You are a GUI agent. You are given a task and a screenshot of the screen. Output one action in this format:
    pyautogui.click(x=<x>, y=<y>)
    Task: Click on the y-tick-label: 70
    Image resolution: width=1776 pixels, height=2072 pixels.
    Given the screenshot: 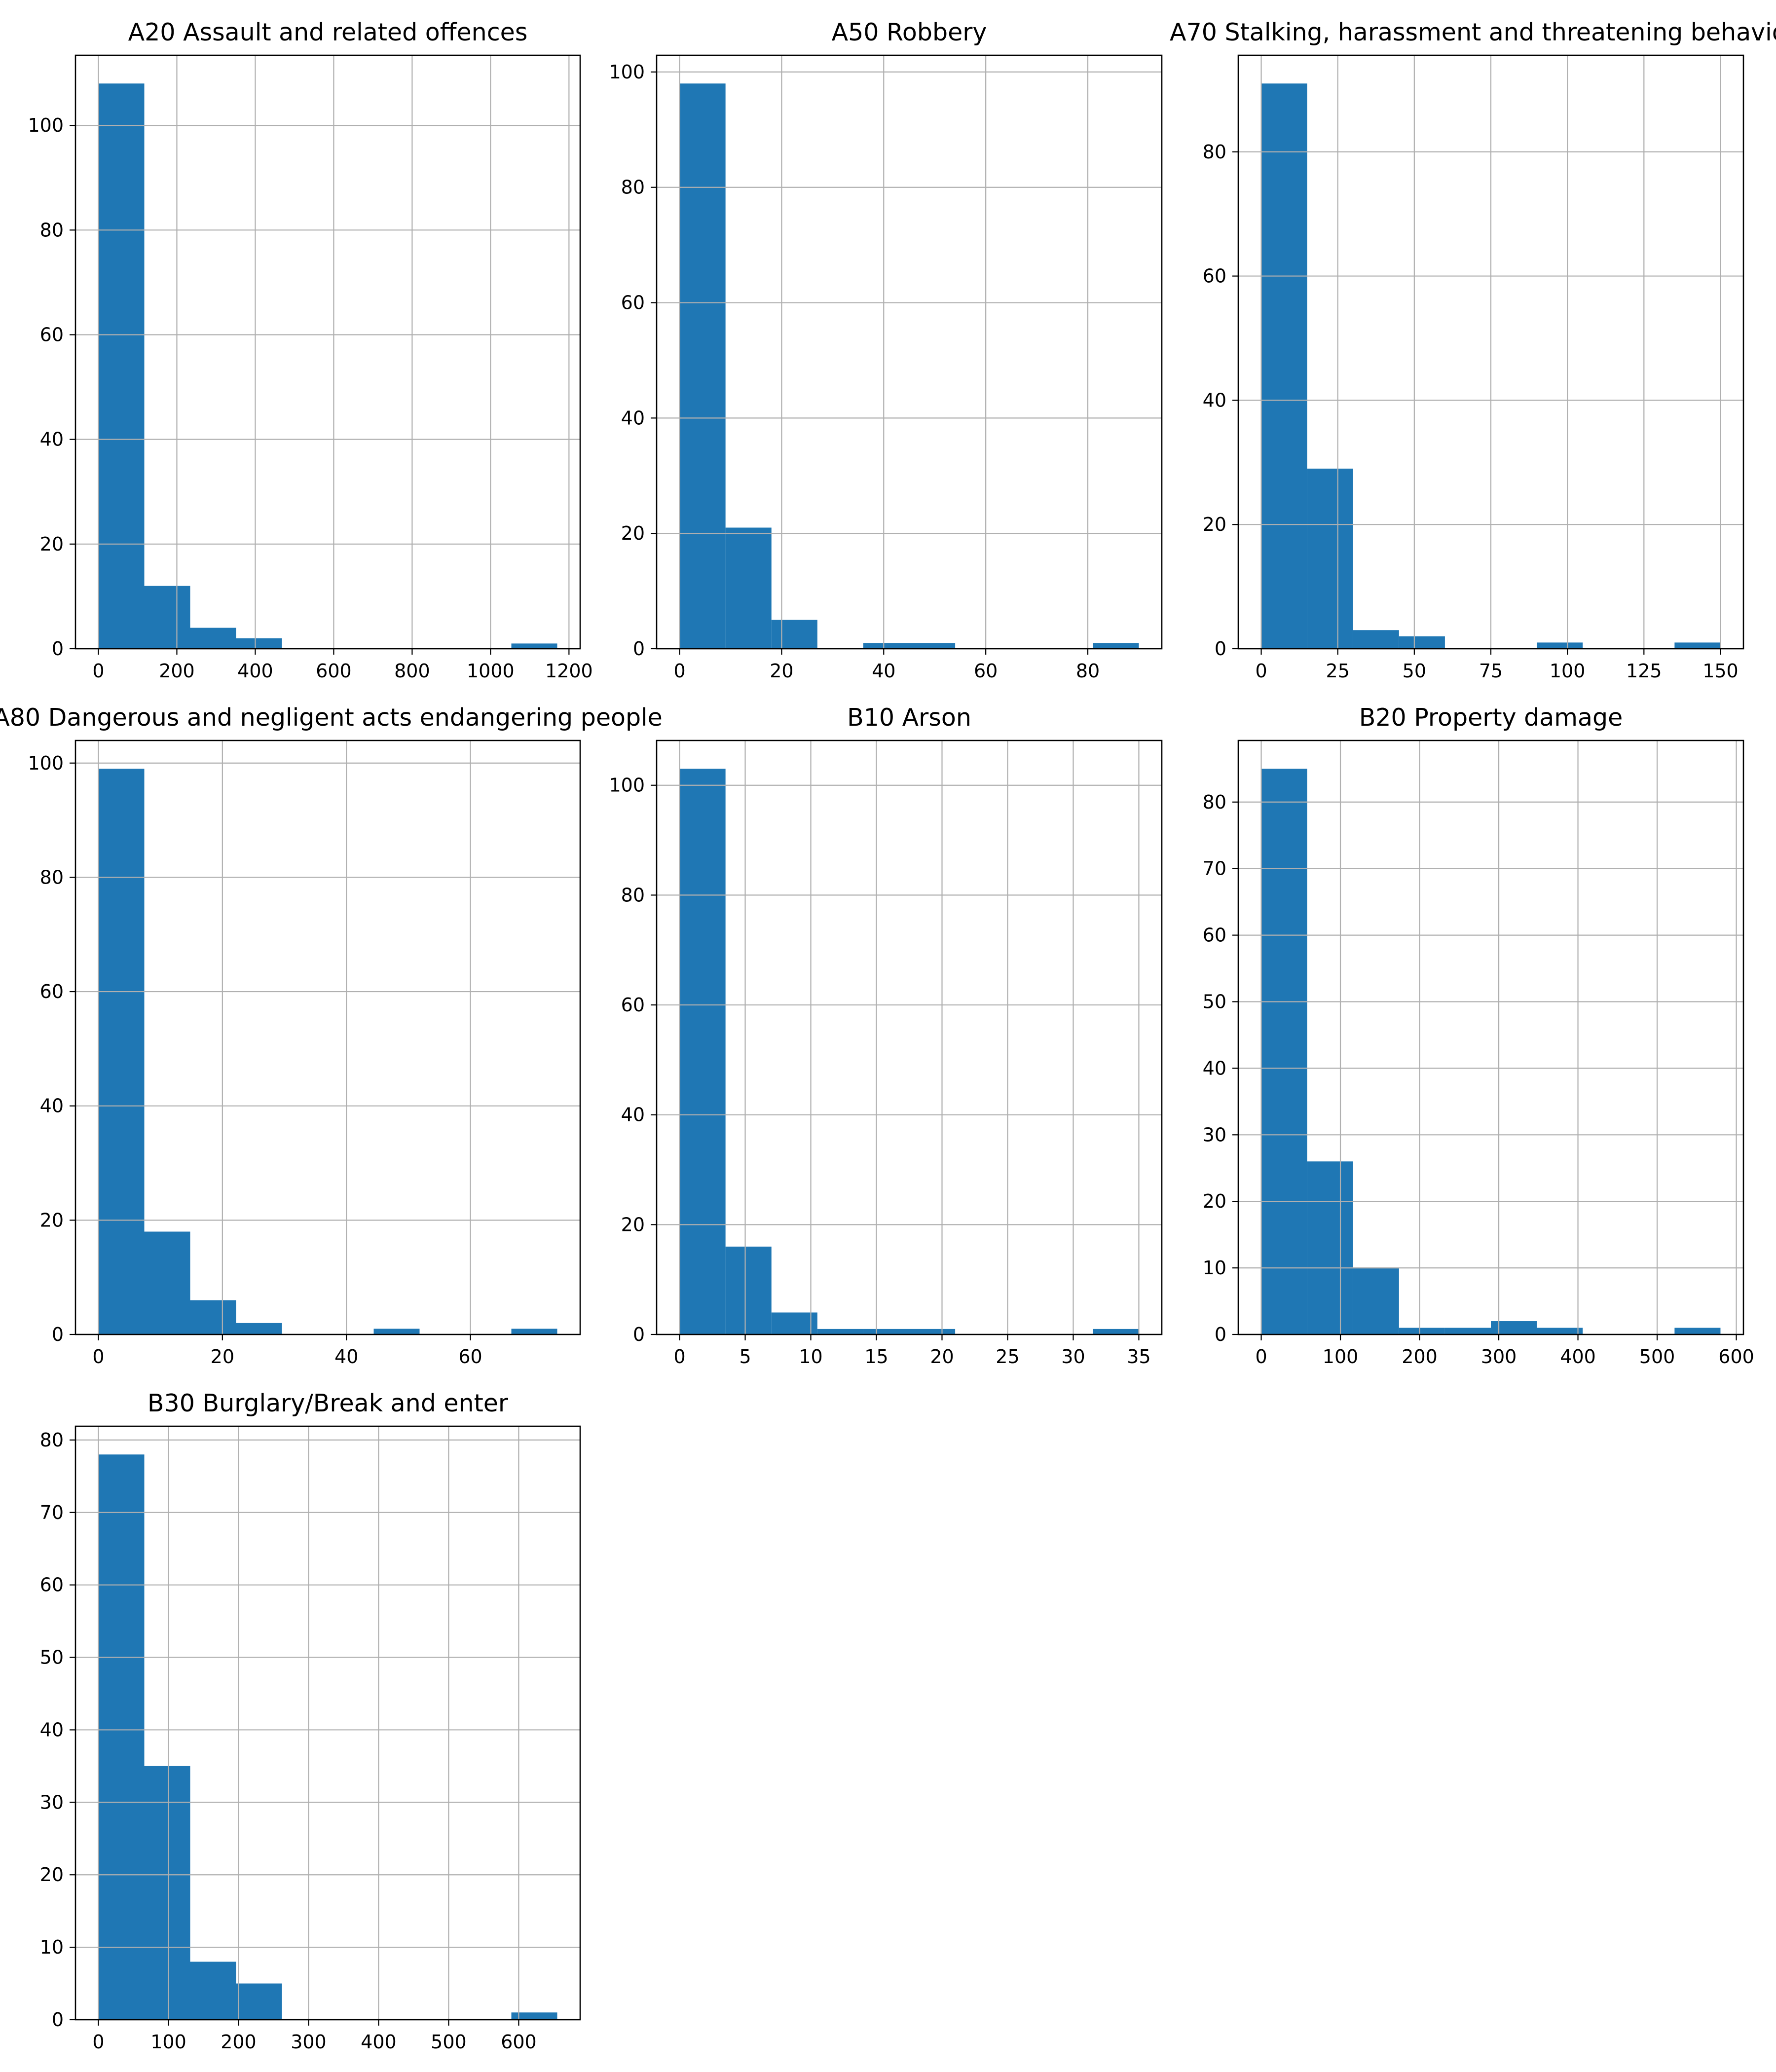 What is the action you would take?
    pyautogui.click(x=52, y=1513)
    